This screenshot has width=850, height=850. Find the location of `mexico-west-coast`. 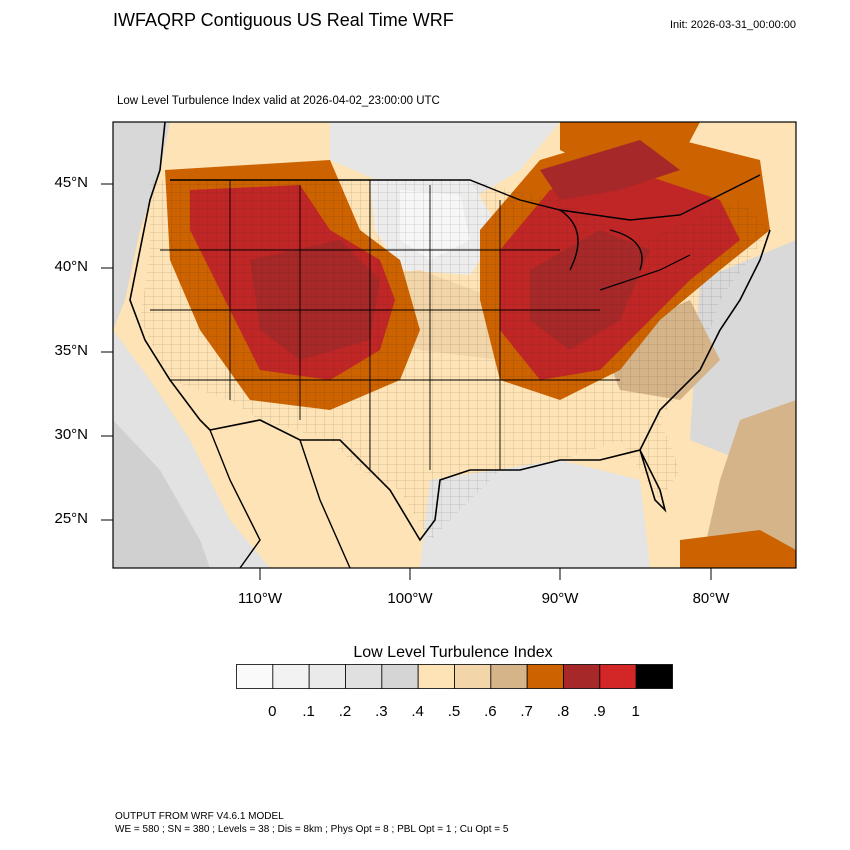

mexico-west-coast is located at coordinates (325, 503).